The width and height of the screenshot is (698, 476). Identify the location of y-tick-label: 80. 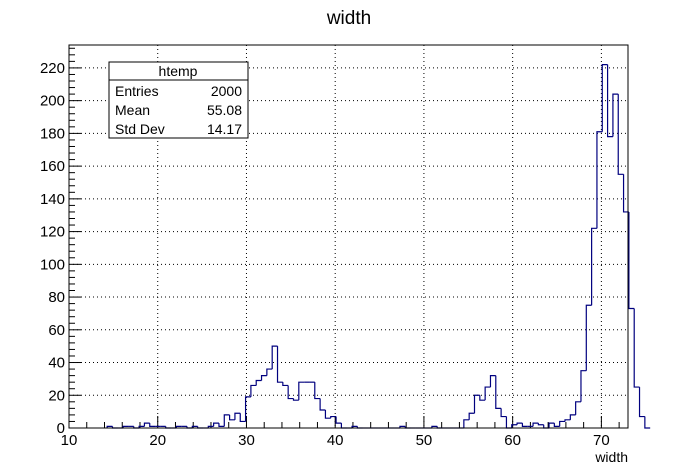
(56, 297).